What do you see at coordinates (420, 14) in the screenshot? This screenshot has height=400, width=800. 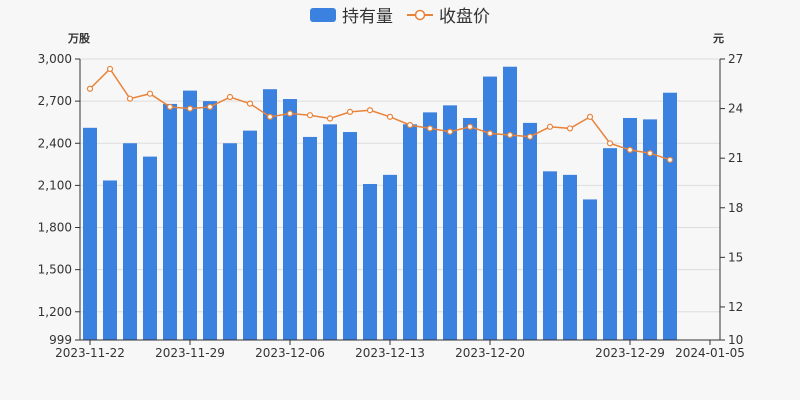 I see `line-swatch-icon` at bounding box center [420, 14].